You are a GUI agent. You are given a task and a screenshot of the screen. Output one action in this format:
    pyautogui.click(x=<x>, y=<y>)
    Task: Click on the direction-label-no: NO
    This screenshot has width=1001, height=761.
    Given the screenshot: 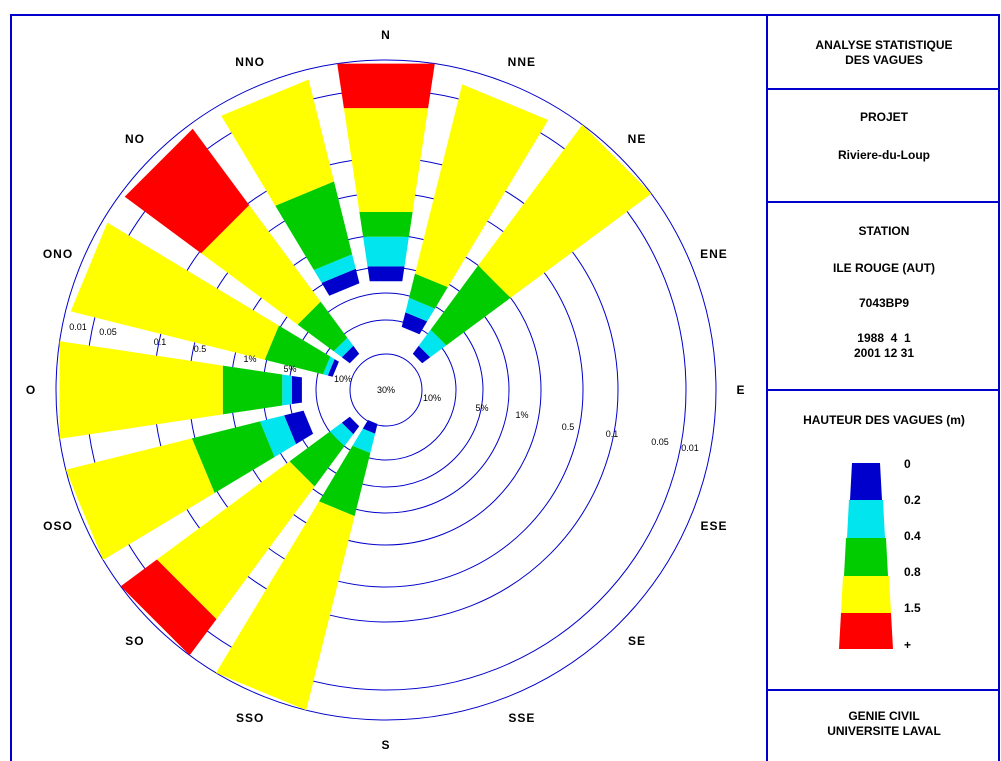 What is the action you would take?
    pyautogui.click(x=135, y=139)
    